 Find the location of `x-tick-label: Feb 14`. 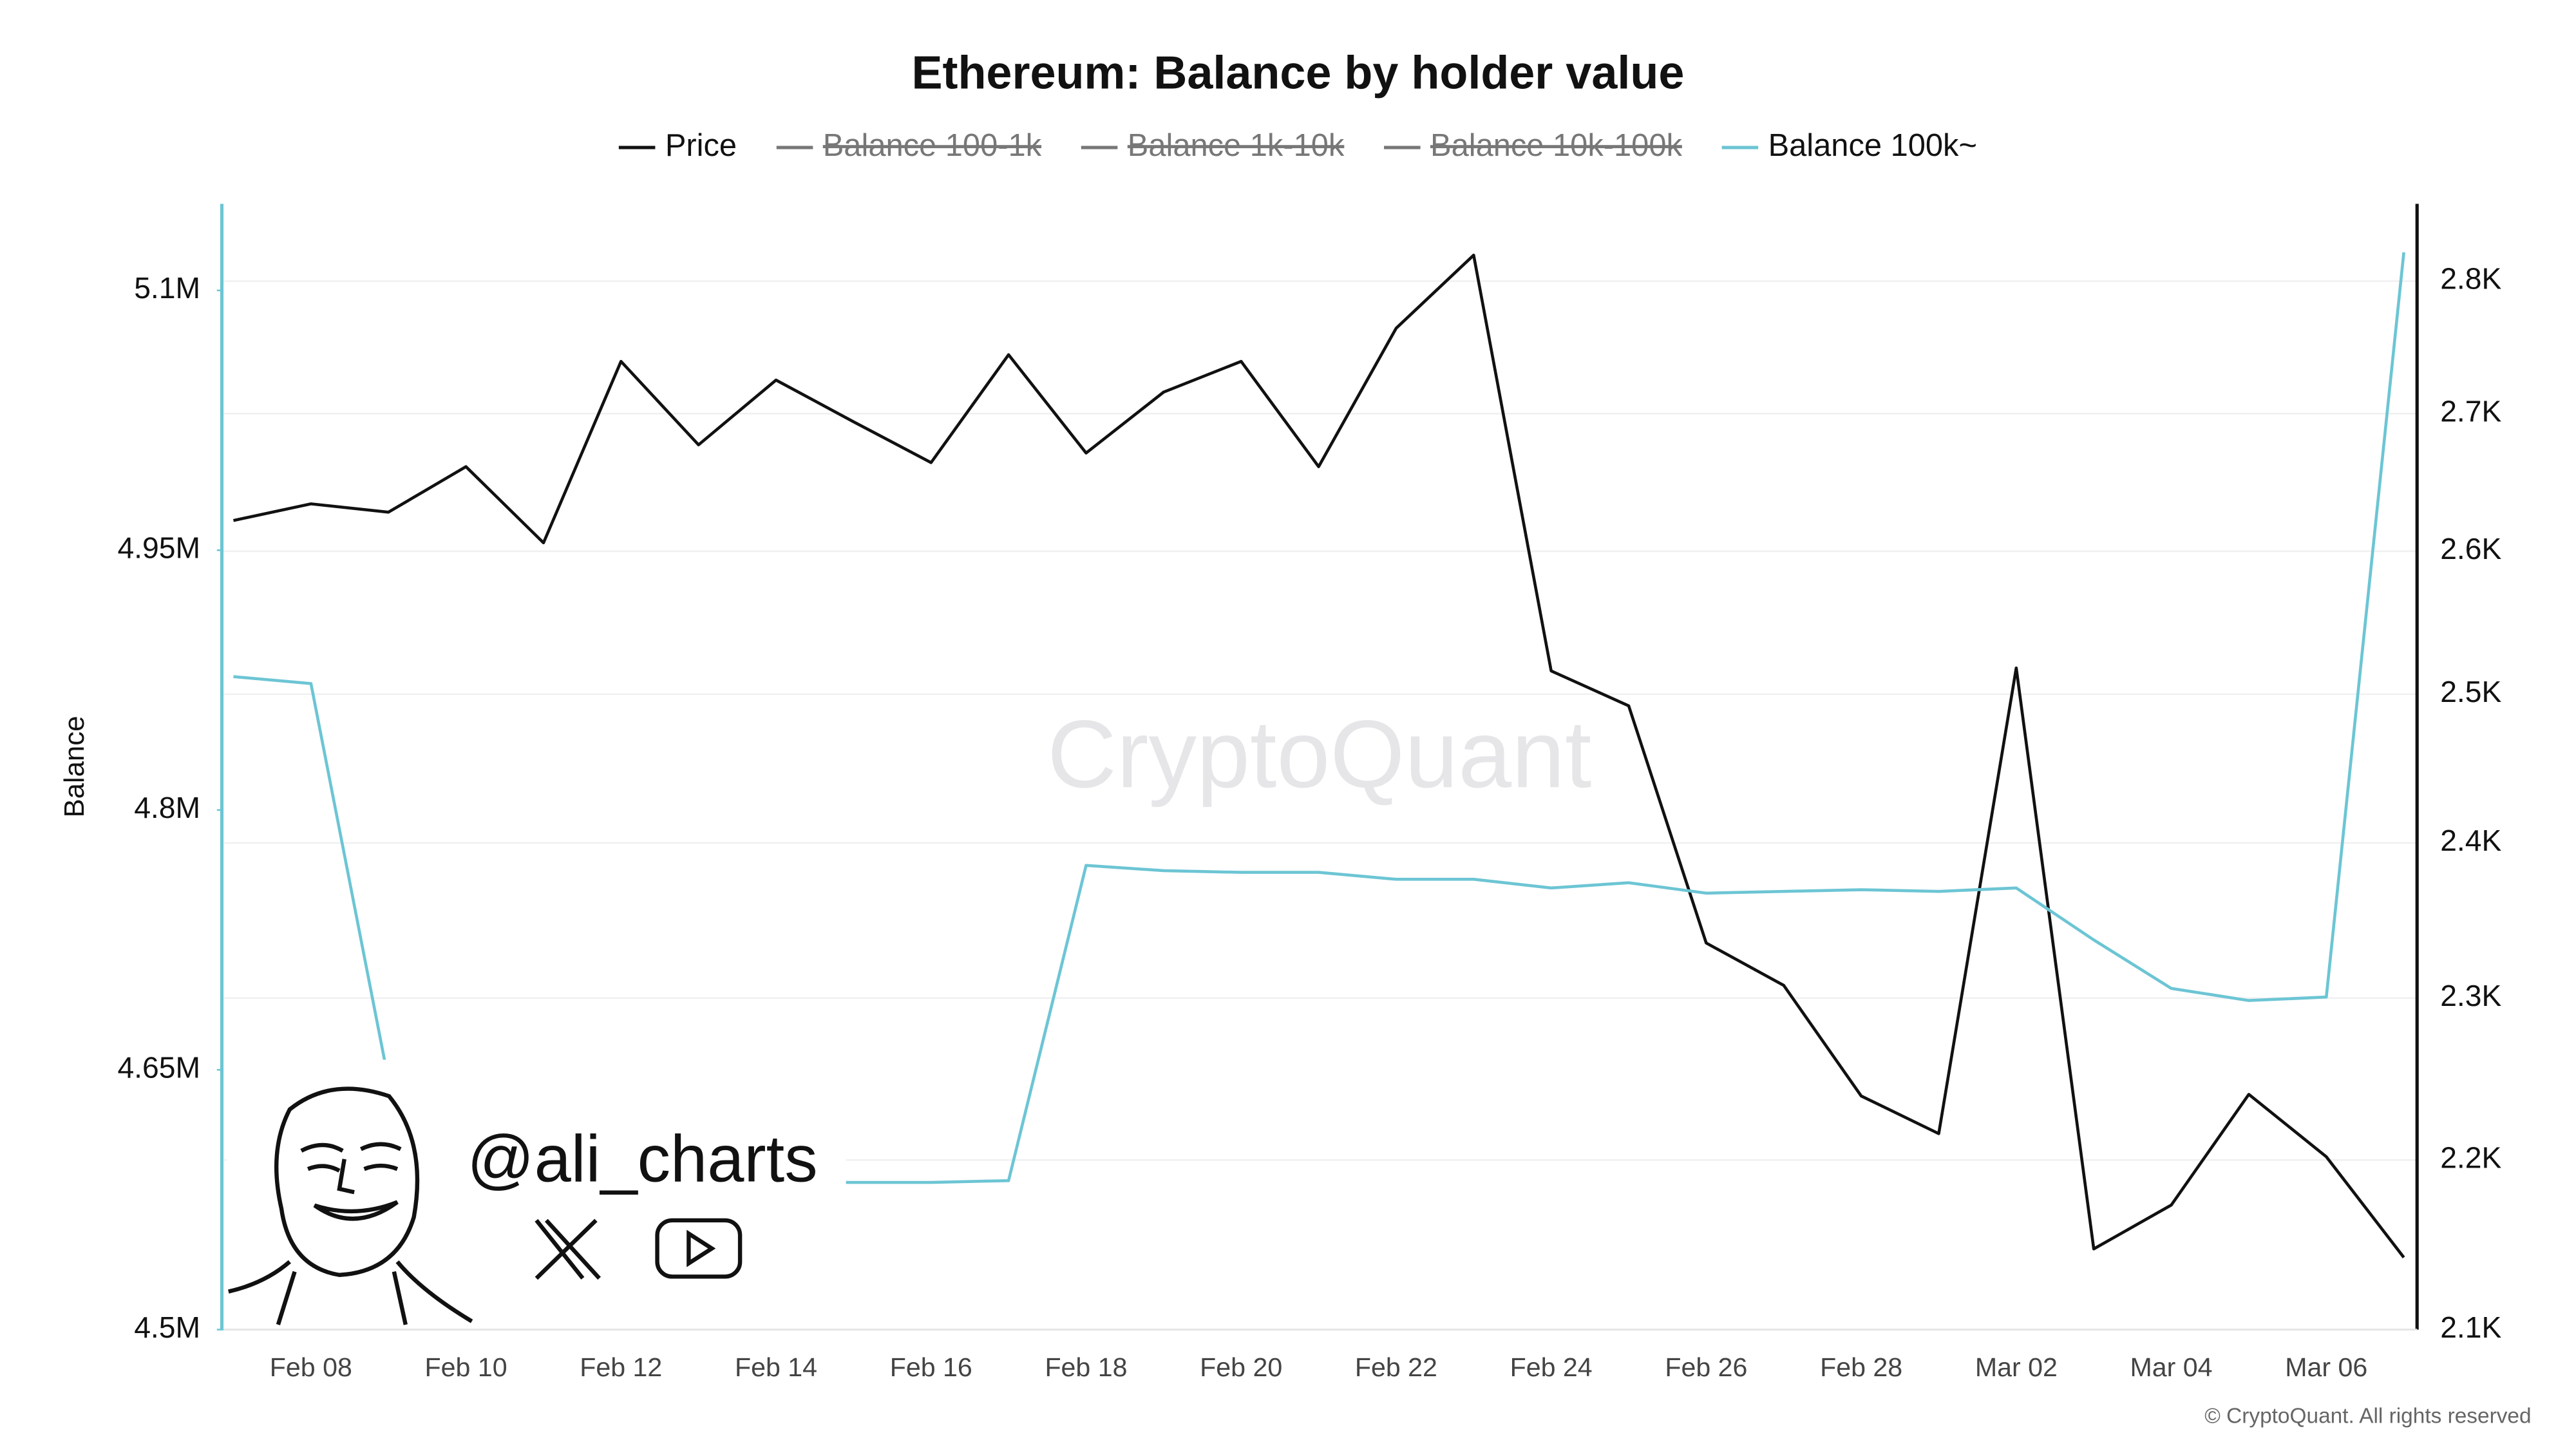

x-tick-label: Feb 14 is located at coordinates (776, 1367).